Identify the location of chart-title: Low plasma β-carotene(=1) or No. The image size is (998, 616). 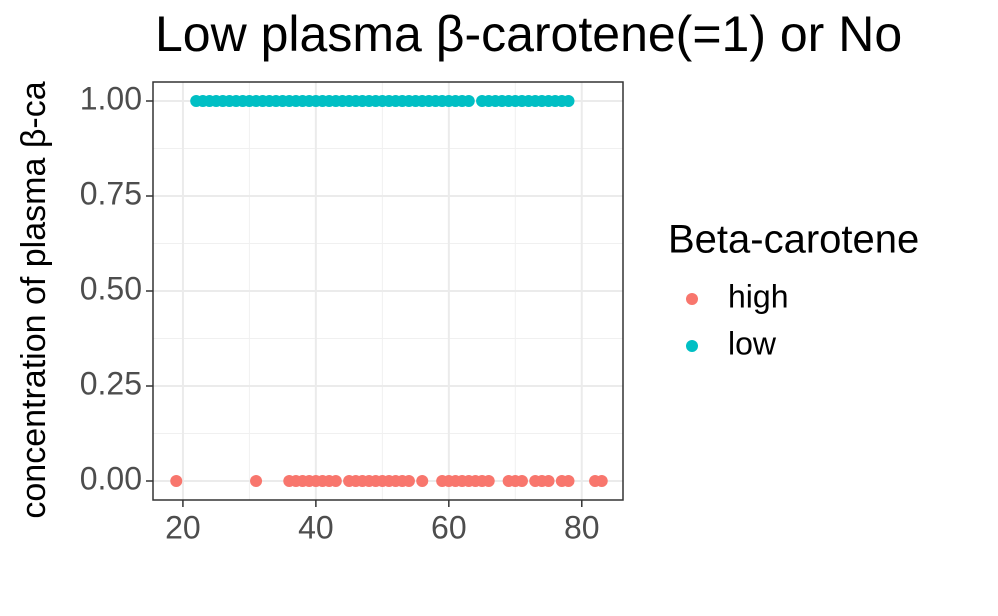
(528, 34).